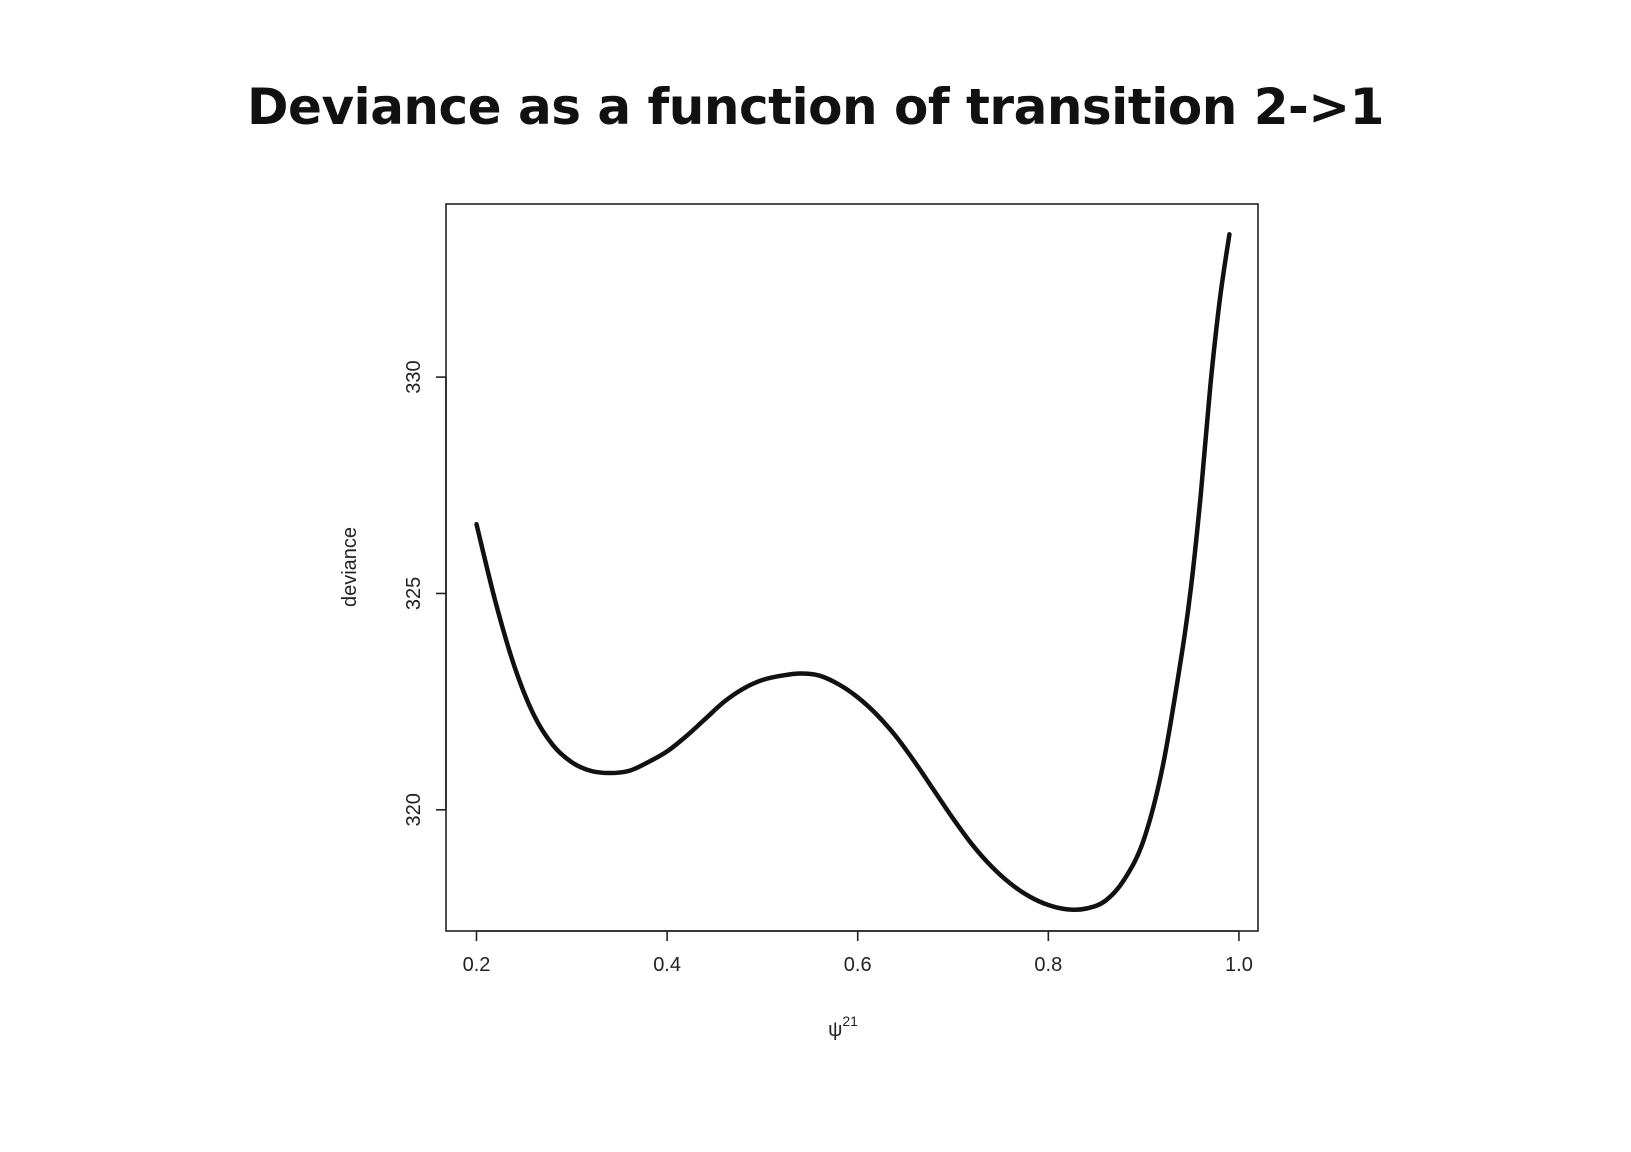 The height and width of the screenshot is (1152, 1631). I want to click on x-tick-label: 1.0, so click(1239, 965).